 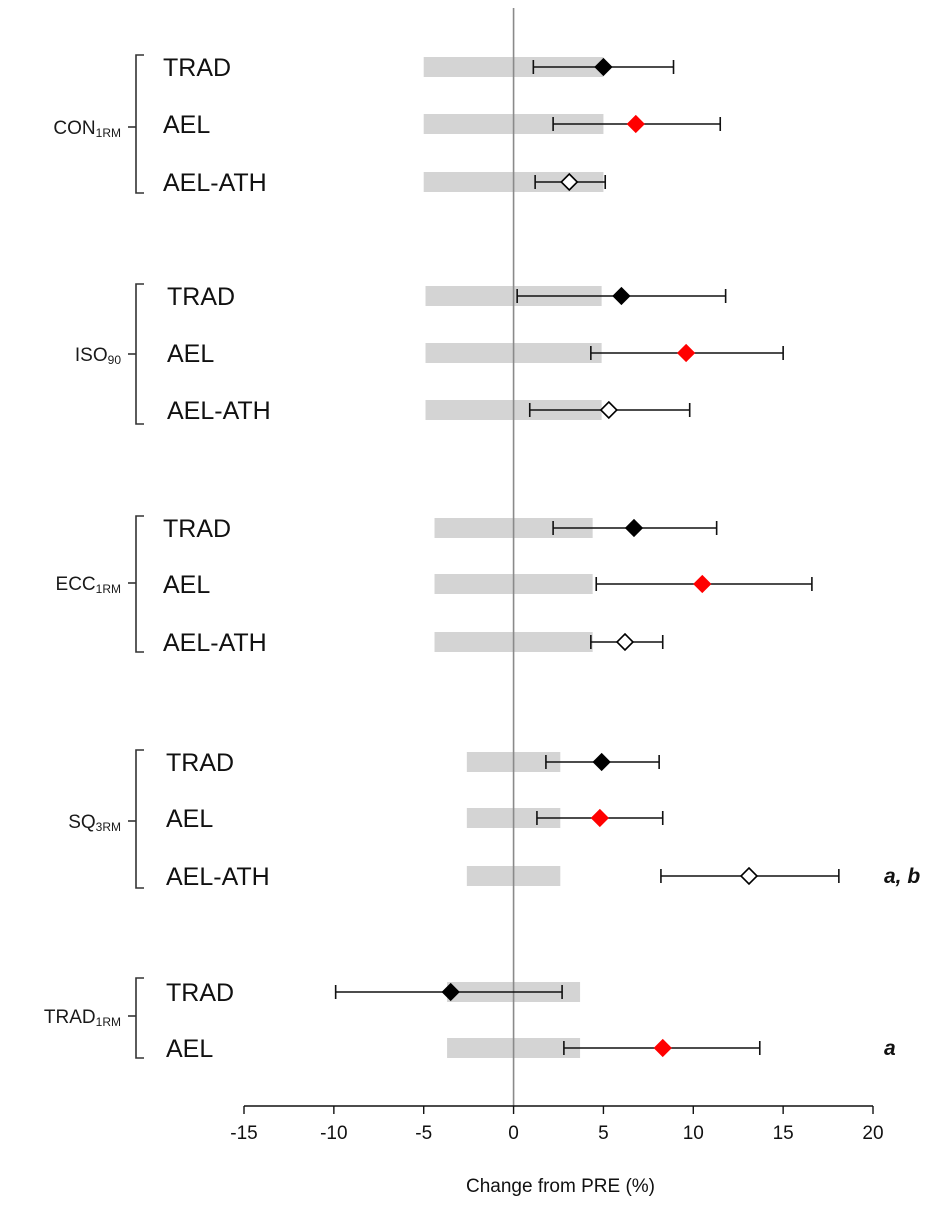 I want to click on group-label: SQ3RM, so click(x=94, y=823).